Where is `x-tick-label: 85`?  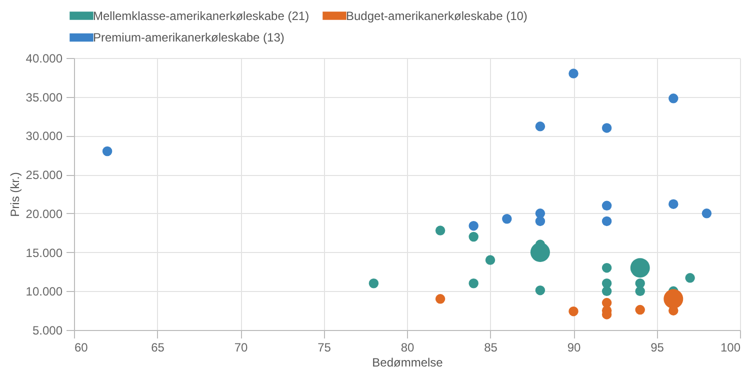 x-tick-label: 85 is located at coordinates (491, 347).